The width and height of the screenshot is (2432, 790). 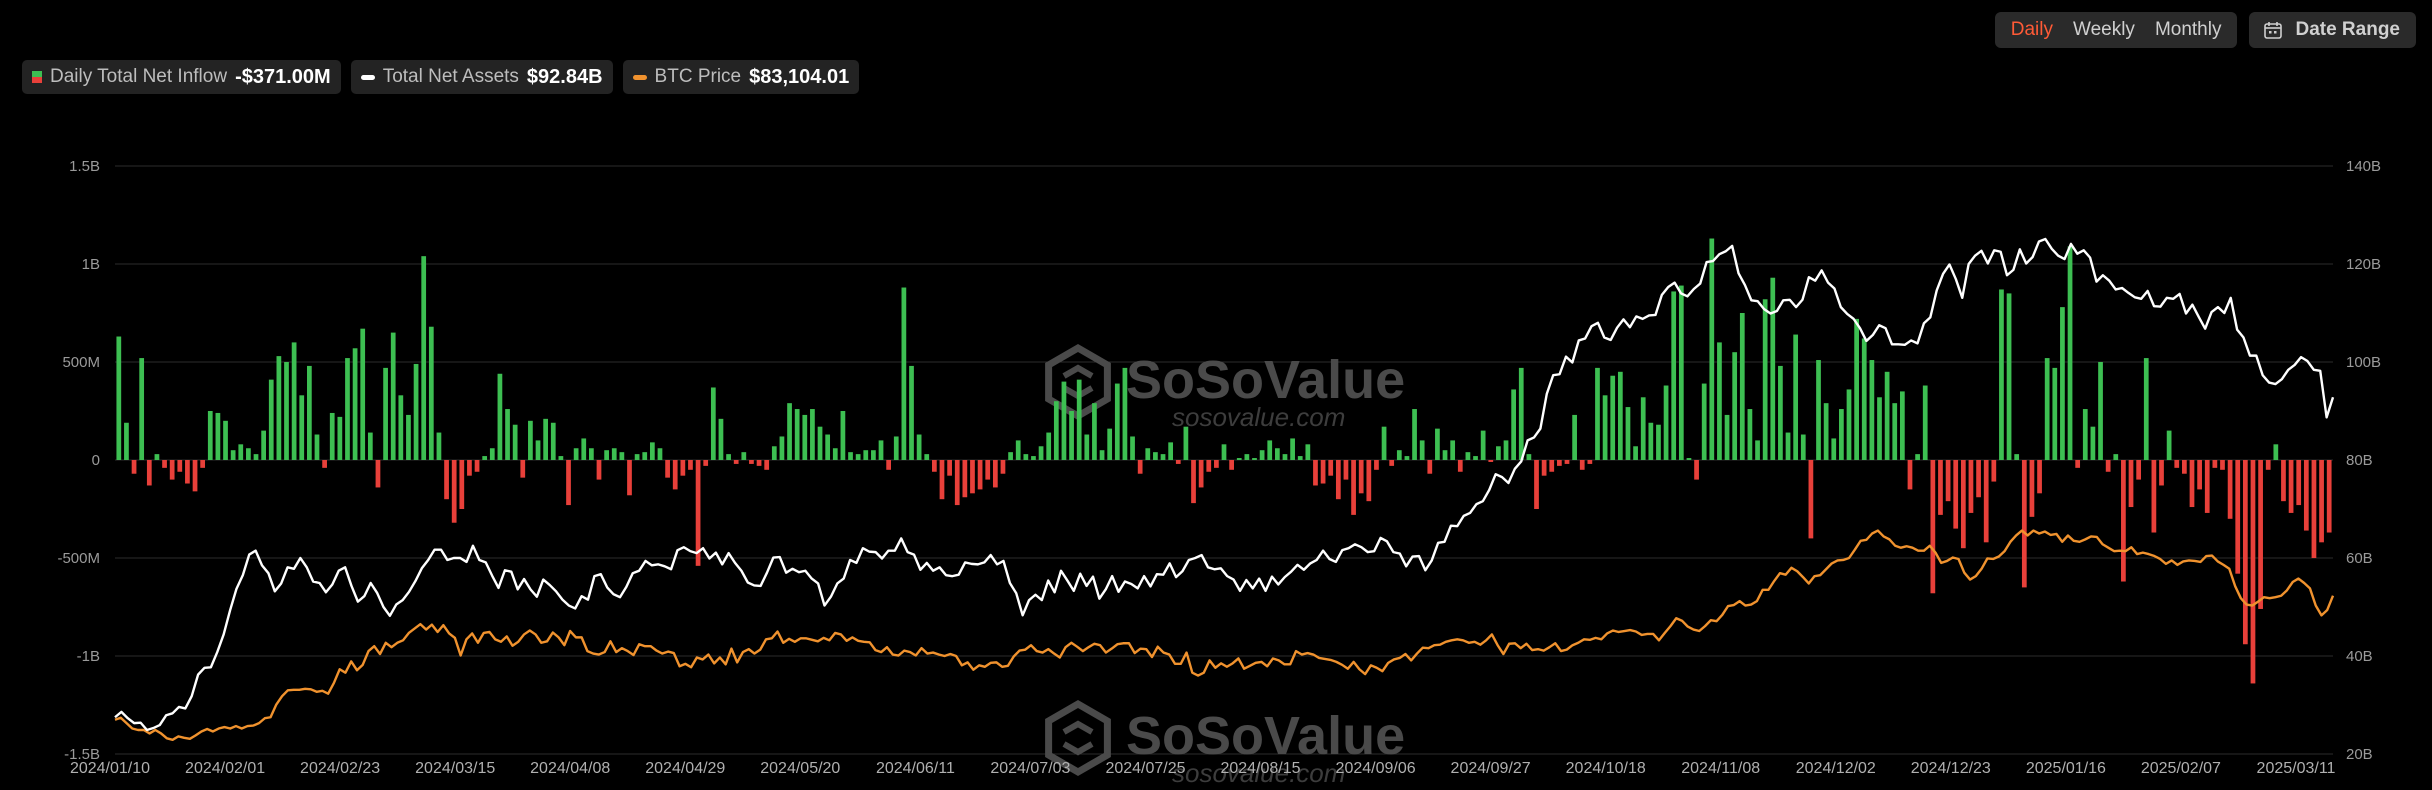 I want to click on date-range-button: Date Range, so click(x=2332, y=30).